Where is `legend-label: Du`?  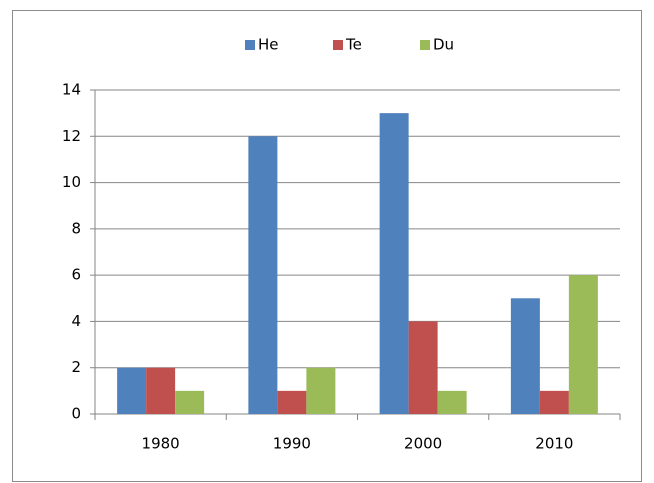 legend-label: Du is located at coordinates (443, 45).